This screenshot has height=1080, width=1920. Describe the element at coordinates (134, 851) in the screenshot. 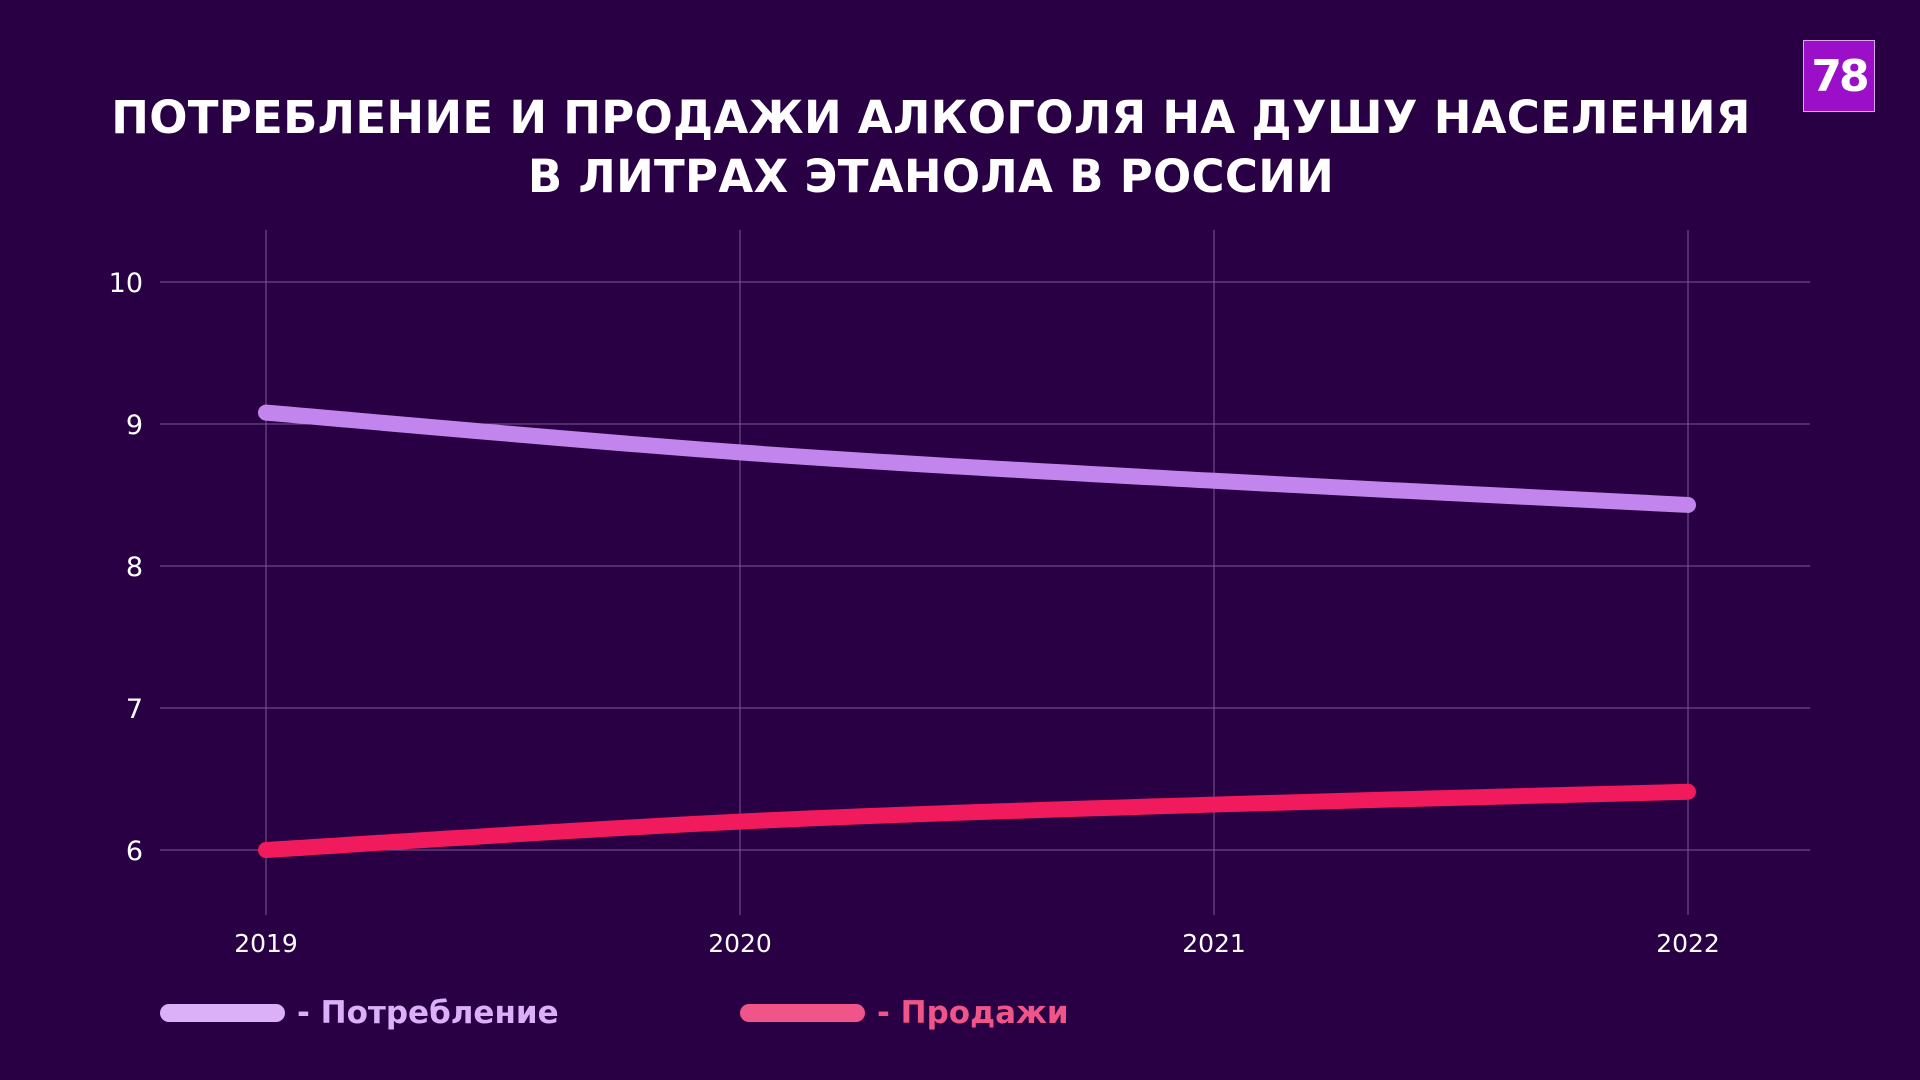

I see `y-tick-label-6: 6` at that location.